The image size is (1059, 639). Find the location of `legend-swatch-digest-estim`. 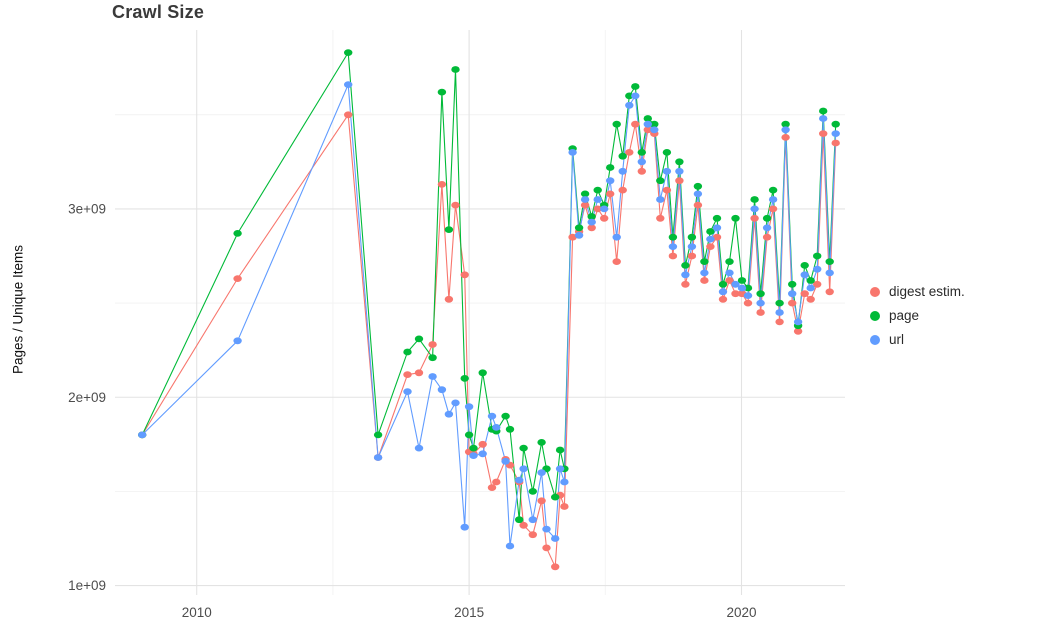

legend-swatch-digest-estim is located at coordinates (875, 291).